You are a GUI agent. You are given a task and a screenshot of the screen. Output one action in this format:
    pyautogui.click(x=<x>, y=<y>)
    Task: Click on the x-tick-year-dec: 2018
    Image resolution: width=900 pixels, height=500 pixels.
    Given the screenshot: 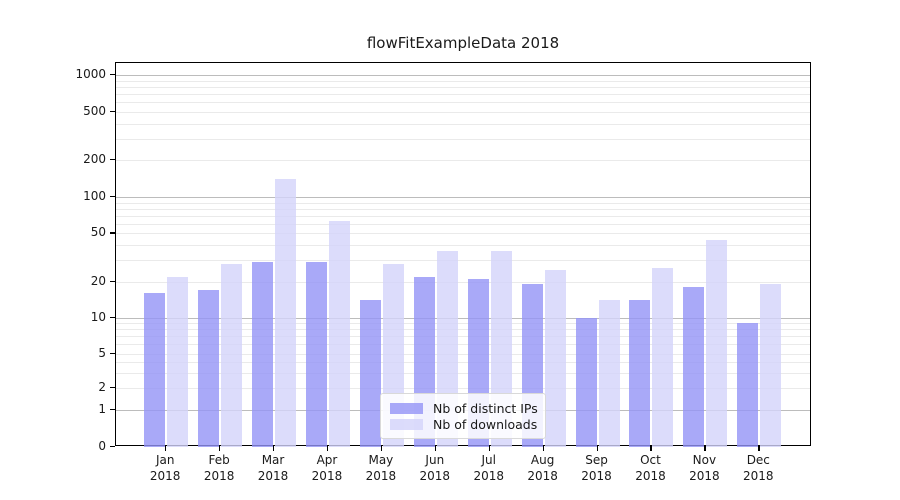 What is the action you would take?
    pyautogui.click(x=758, y=476)
    